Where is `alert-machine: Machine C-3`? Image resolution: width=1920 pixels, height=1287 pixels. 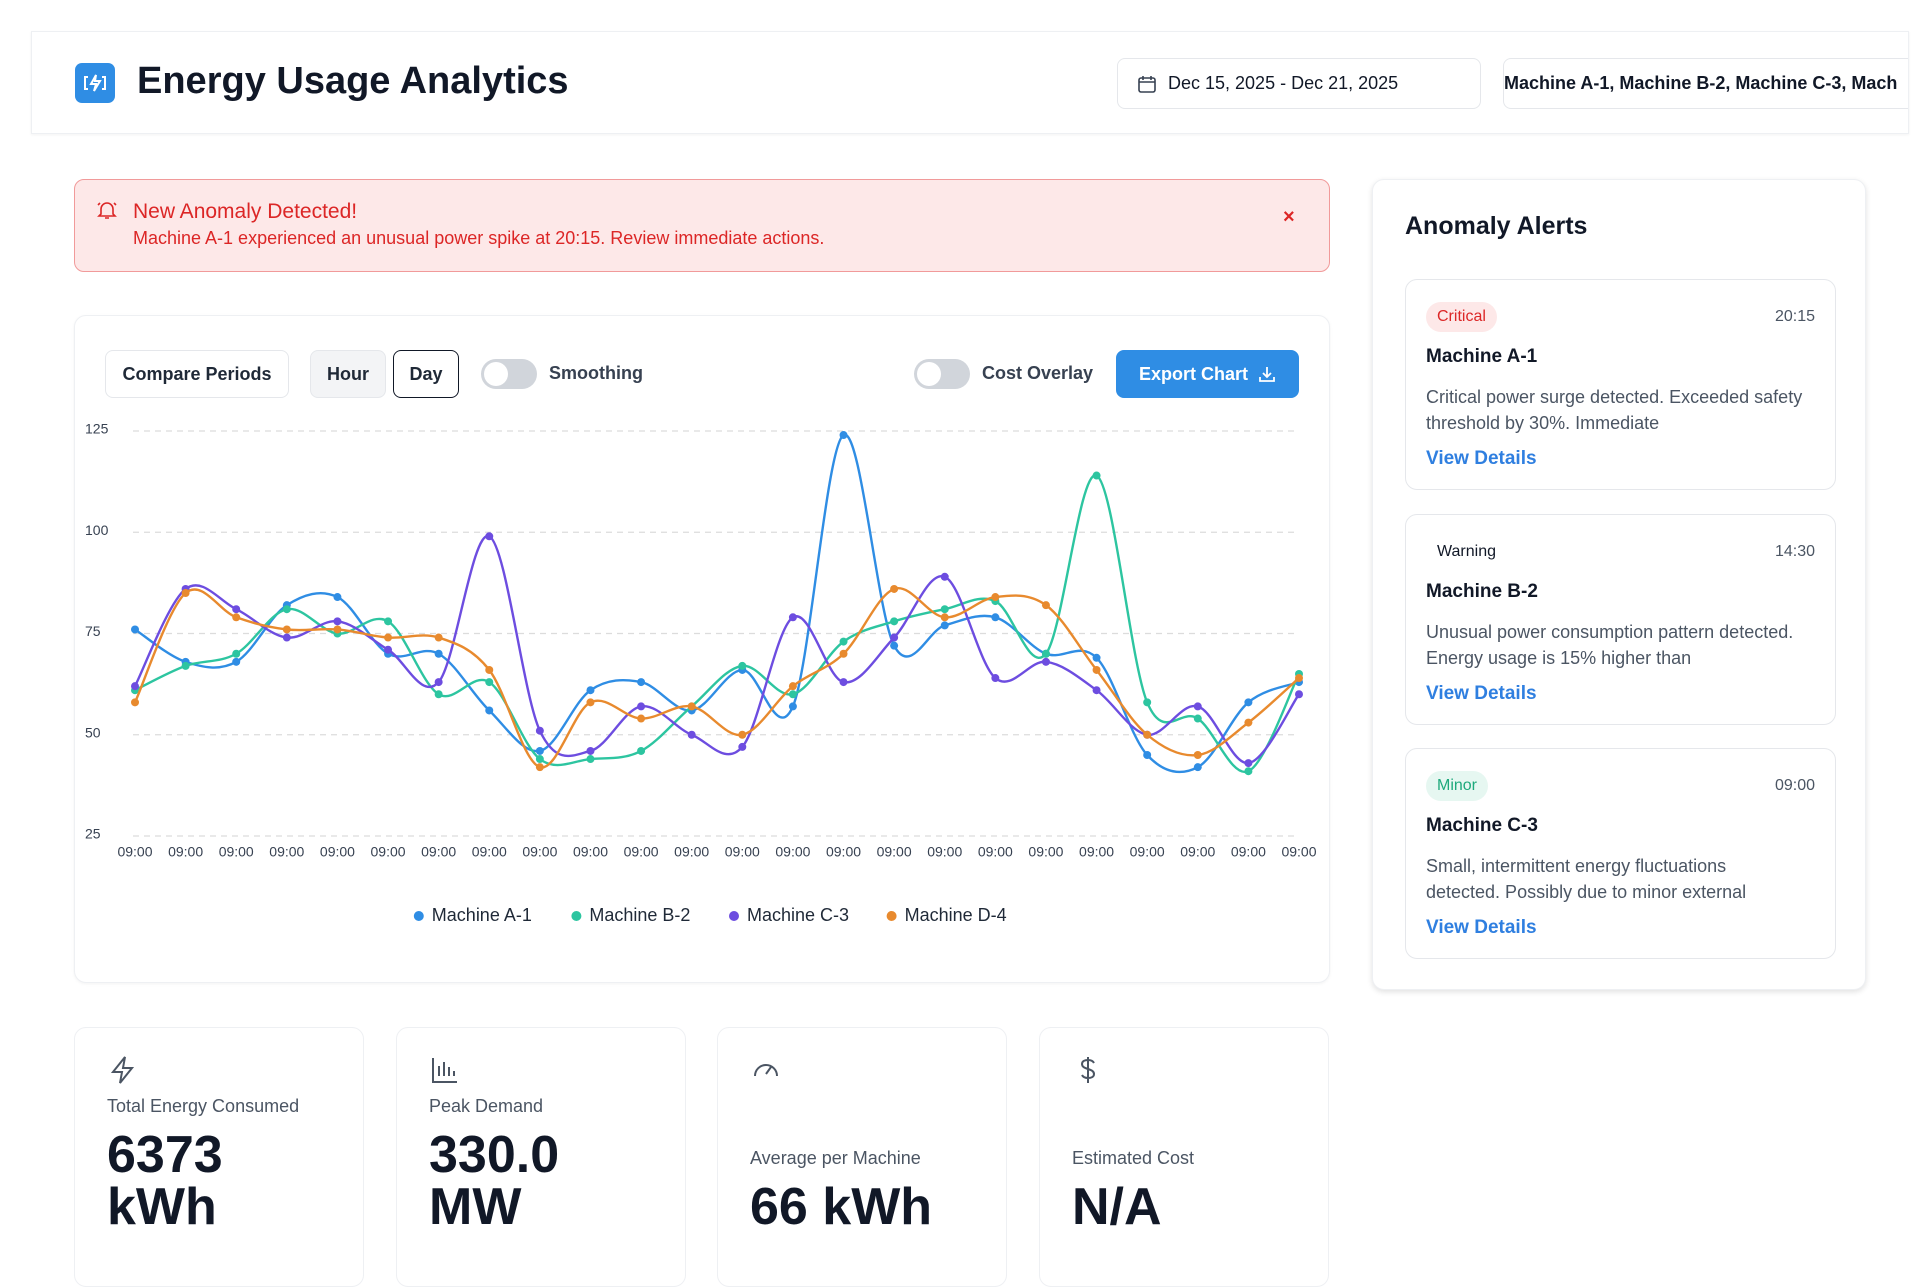 alert-machine: Machine C-3 is located at coordinates (1482, 825).